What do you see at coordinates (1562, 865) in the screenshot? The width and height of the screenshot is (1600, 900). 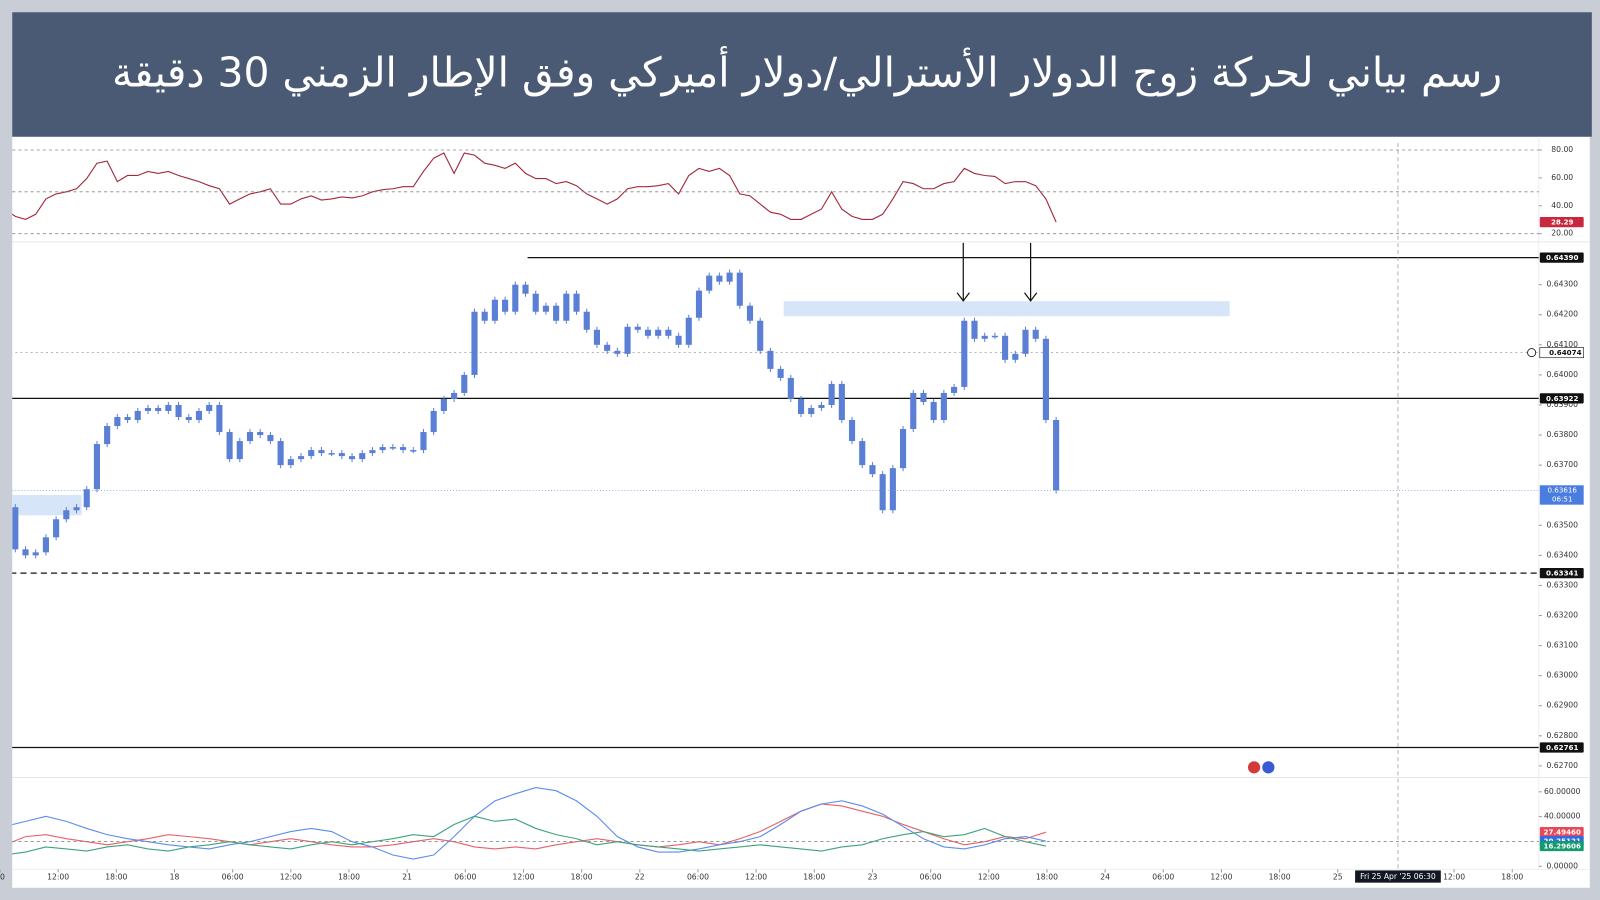 I see `y-tick-label: 0.00000` at bounding box center [1562, 865].